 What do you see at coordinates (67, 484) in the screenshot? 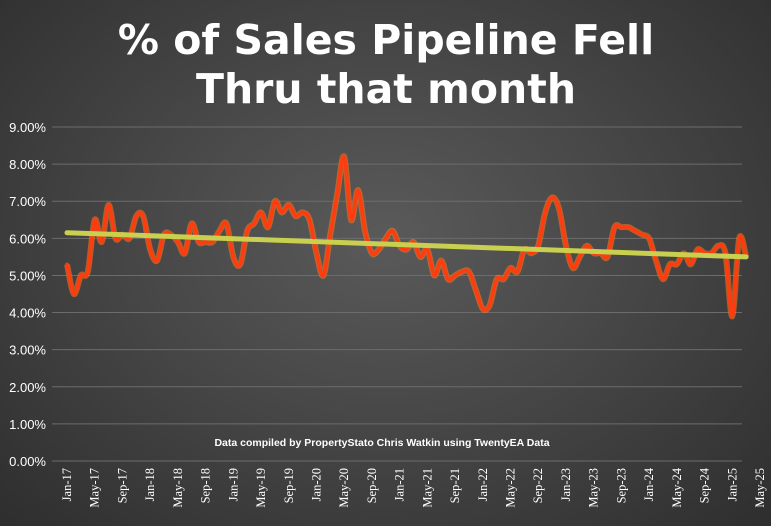
I see `x-tick-label: Jan-17` at bounding box center [67, 484].